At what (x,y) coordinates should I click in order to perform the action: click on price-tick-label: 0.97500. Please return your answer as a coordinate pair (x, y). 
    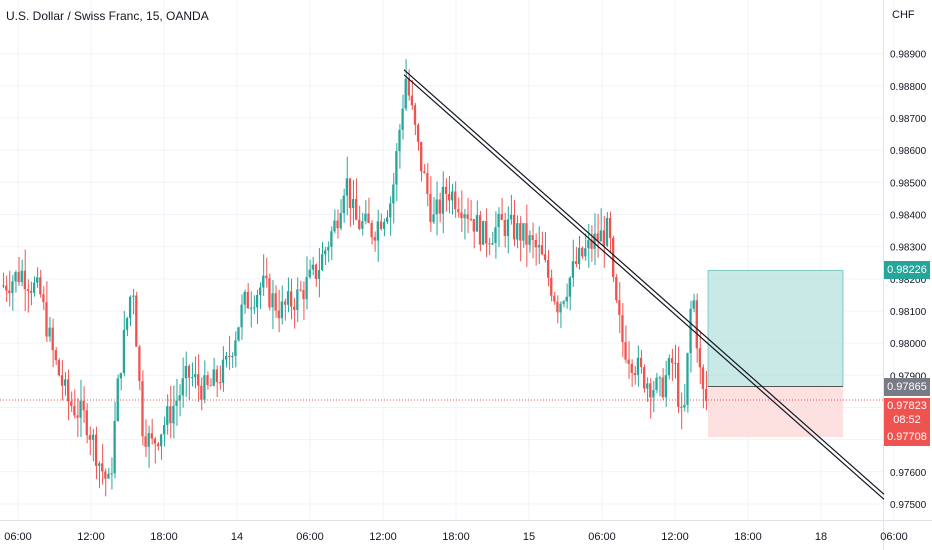
    Looking at the image, I should click on (908, 505).